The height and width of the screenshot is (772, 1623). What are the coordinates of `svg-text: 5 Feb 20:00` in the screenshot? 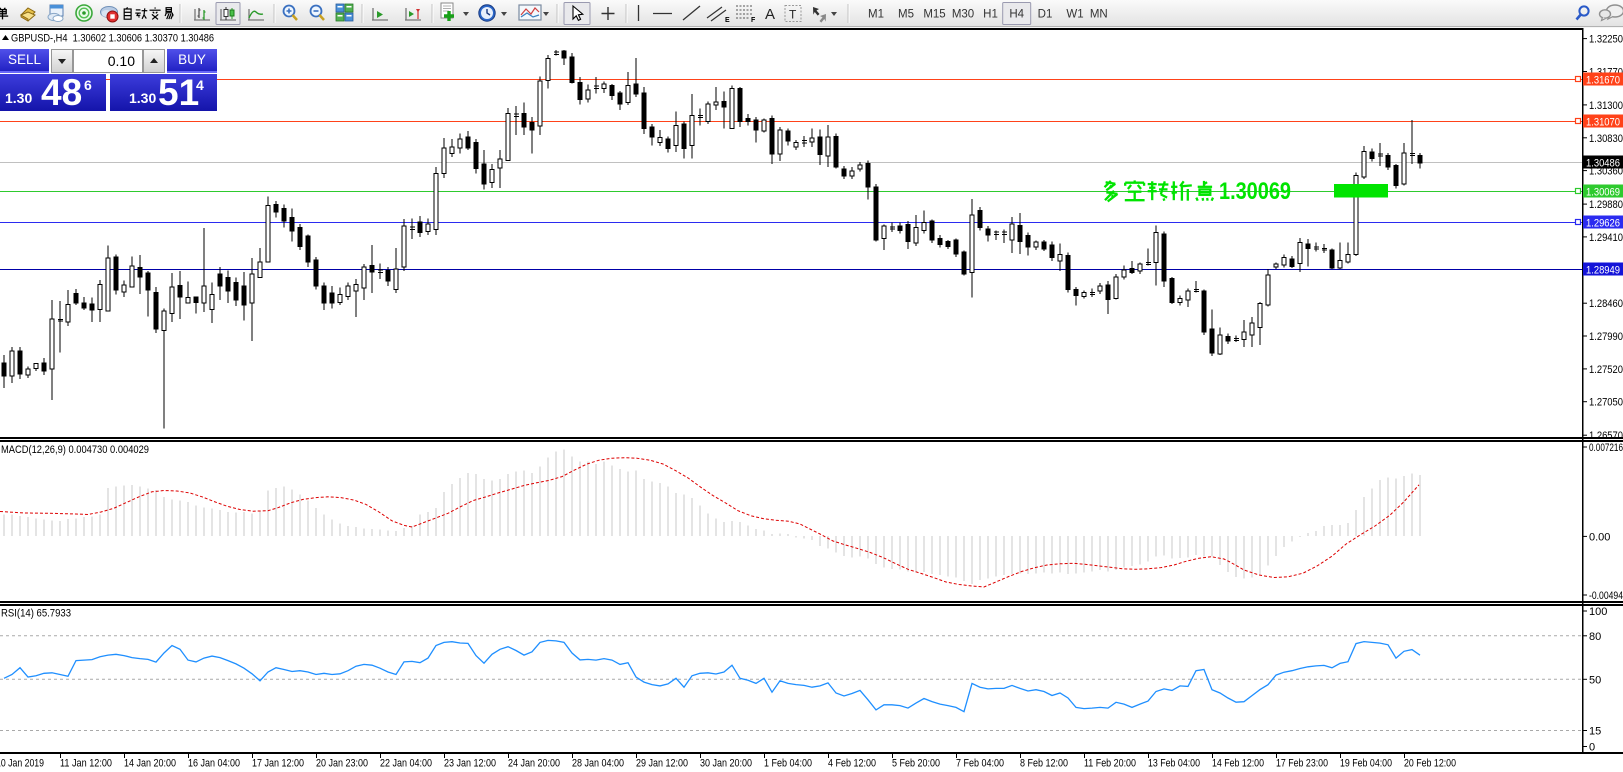 It's located at (916, 764).